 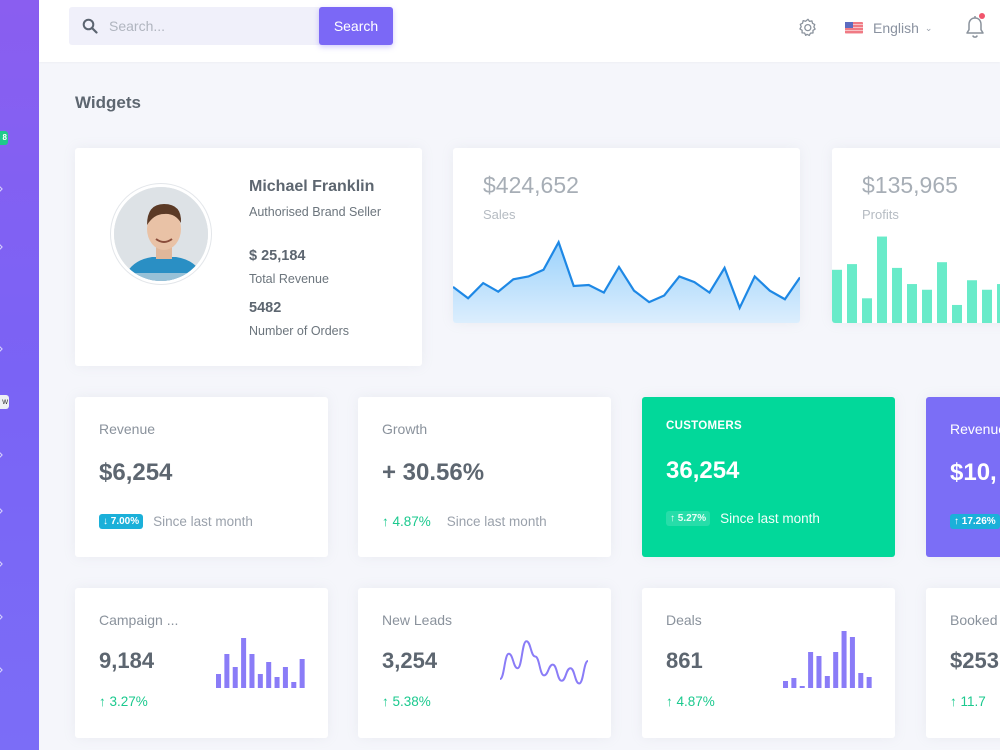 I want to click on avatar, so click(x=161, y=234).